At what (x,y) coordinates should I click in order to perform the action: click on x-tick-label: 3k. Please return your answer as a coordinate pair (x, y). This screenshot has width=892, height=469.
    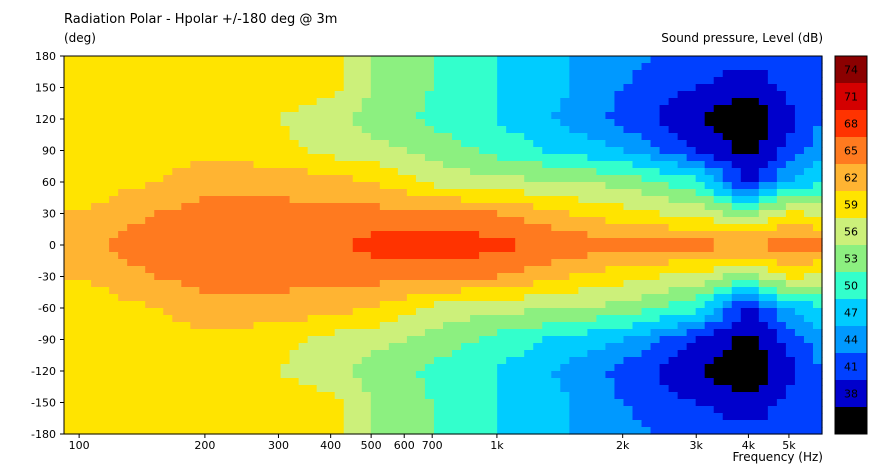
    Looking at the image, I should click on (697, 445).